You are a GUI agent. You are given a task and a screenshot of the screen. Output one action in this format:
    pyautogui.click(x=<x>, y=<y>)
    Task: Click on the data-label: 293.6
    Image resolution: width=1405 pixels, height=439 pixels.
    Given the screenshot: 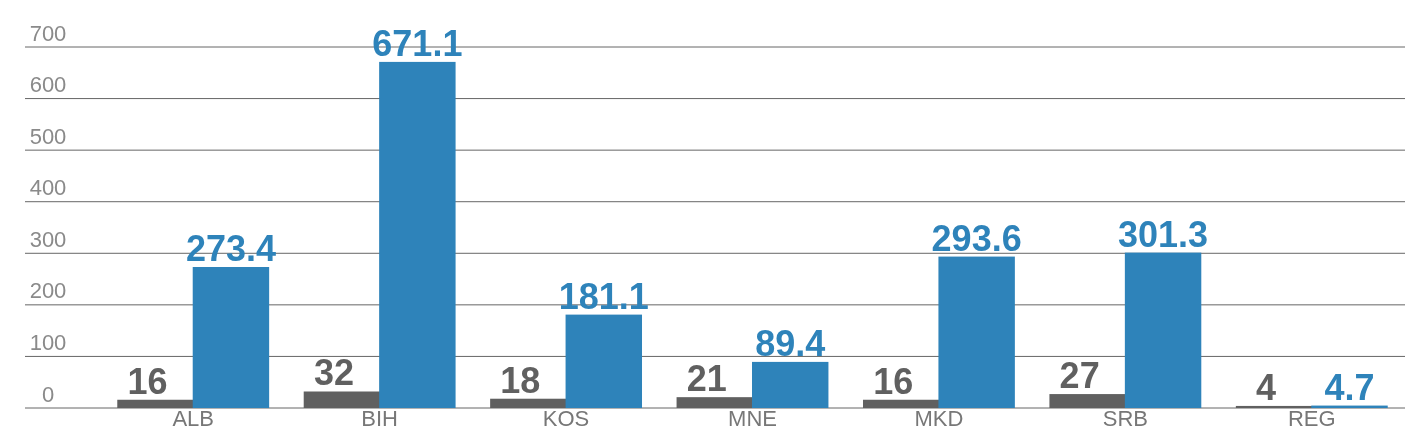 What is the action you would take?
    pyautogui.click(x=976, y=238)
    